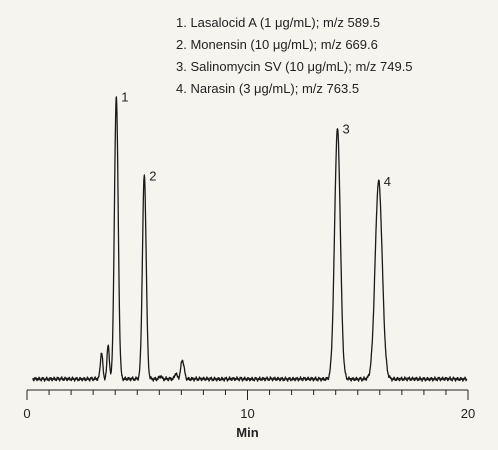 This screenshot has height=450, width=498. What do you see at coordinates (256, 139) in the screenshot?
I see `peak-labels: 1 2 3 4` at bounding box center [256, 139].